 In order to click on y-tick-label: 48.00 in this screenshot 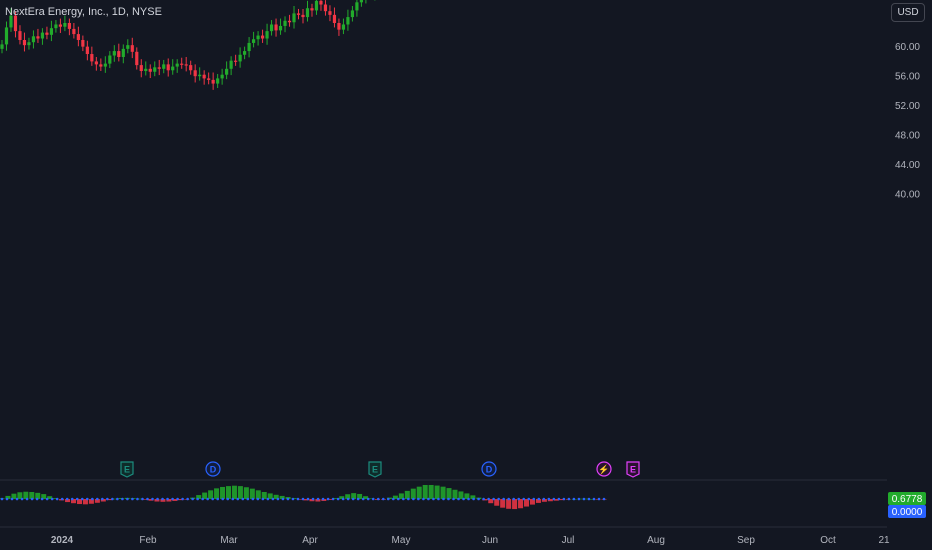, I will do `click(907, 136)`.